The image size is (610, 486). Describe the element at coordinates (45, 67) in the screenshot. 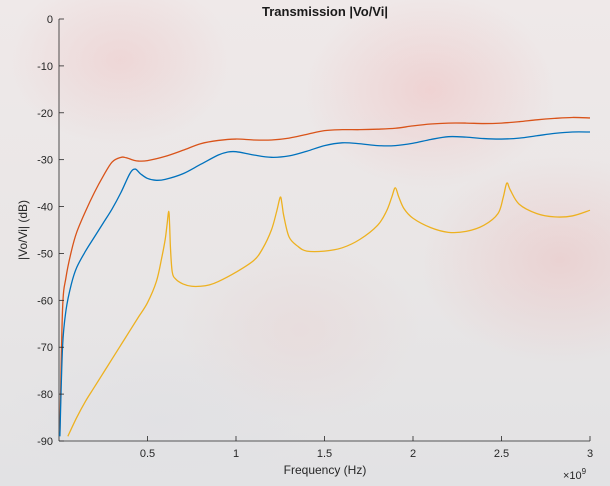

I see `y-tick-label: -10` at that location.